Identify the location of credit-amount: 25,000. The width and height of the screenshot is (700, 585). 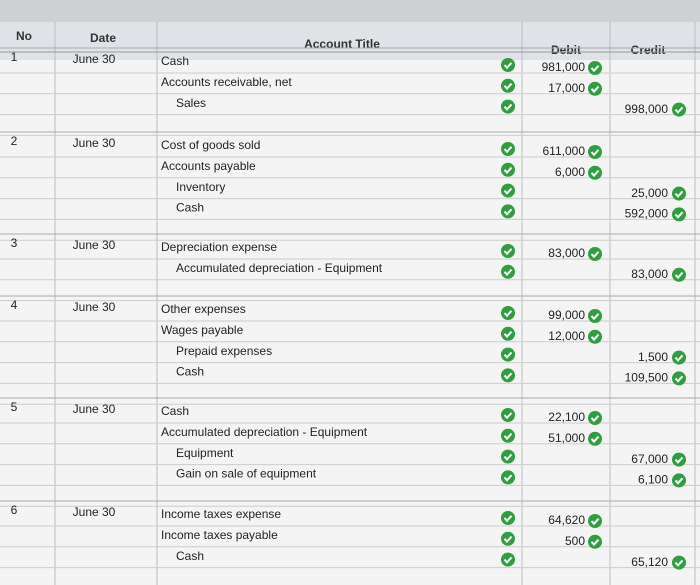
(649, 193).